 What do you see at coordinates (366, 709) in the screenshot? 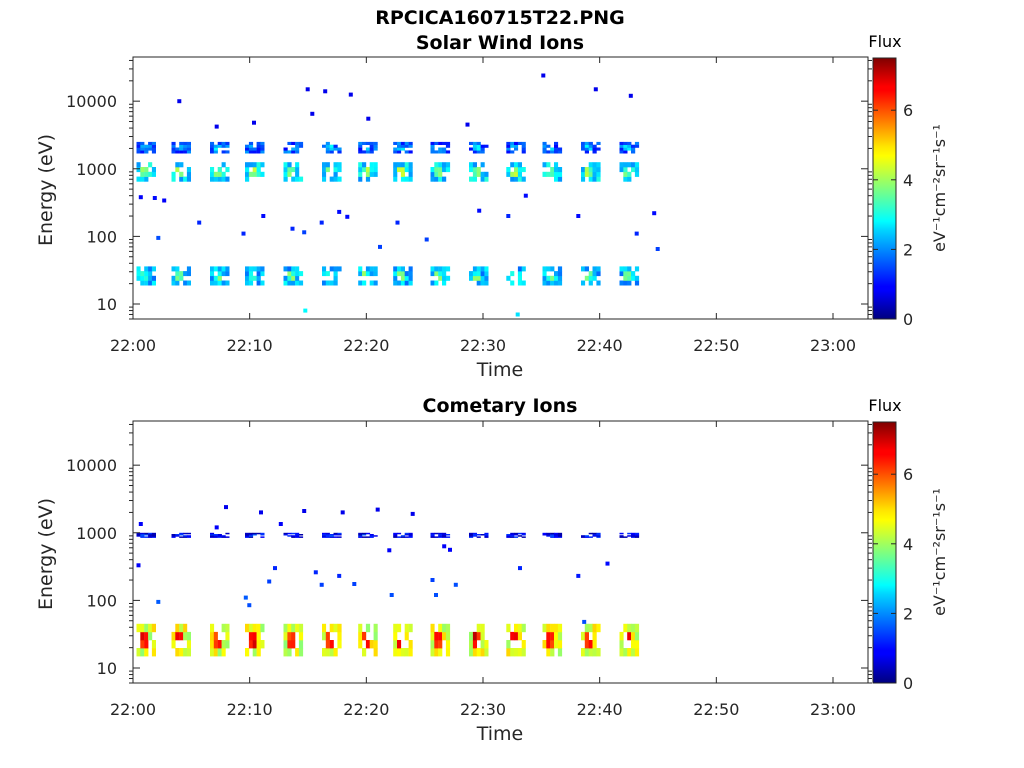
I see `x-tick-label: 22:20` at bounding box center [366, 709].